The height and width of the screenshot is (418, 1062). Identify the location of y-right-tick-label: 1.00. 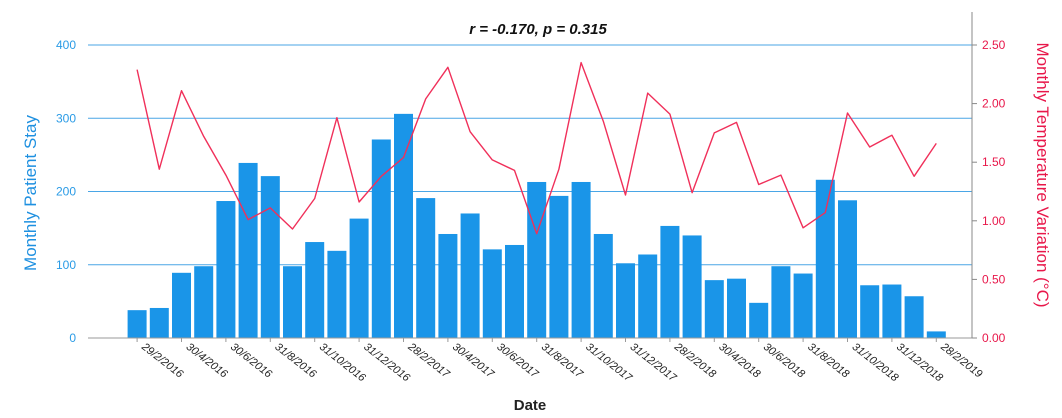
(994, 221).